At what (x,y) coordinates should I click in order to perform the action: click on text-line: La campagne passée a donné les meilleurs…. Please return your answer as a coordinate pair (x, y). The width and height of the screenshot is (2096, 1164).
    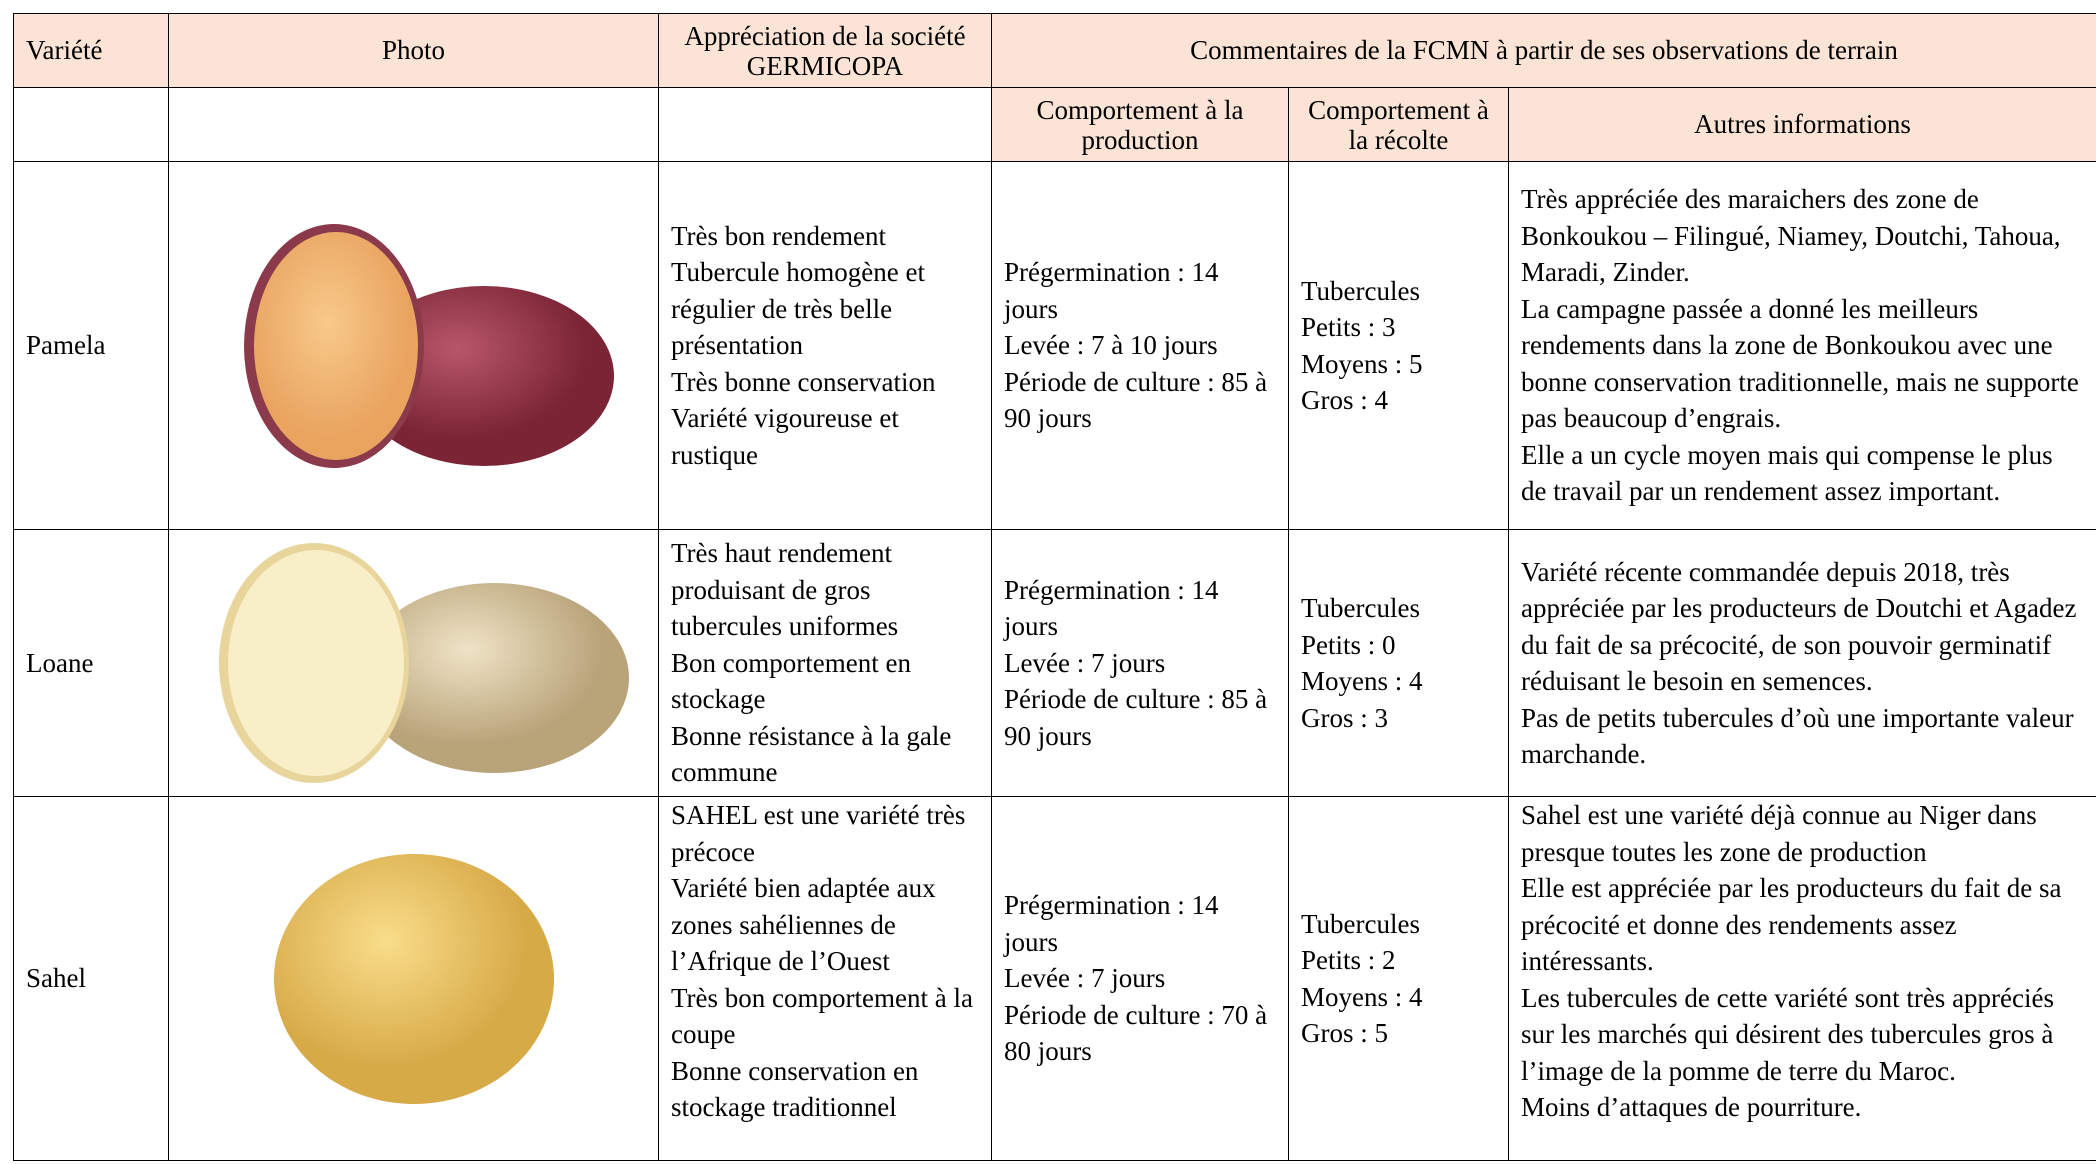
    Looking at the image, I should click on (1800, 363).